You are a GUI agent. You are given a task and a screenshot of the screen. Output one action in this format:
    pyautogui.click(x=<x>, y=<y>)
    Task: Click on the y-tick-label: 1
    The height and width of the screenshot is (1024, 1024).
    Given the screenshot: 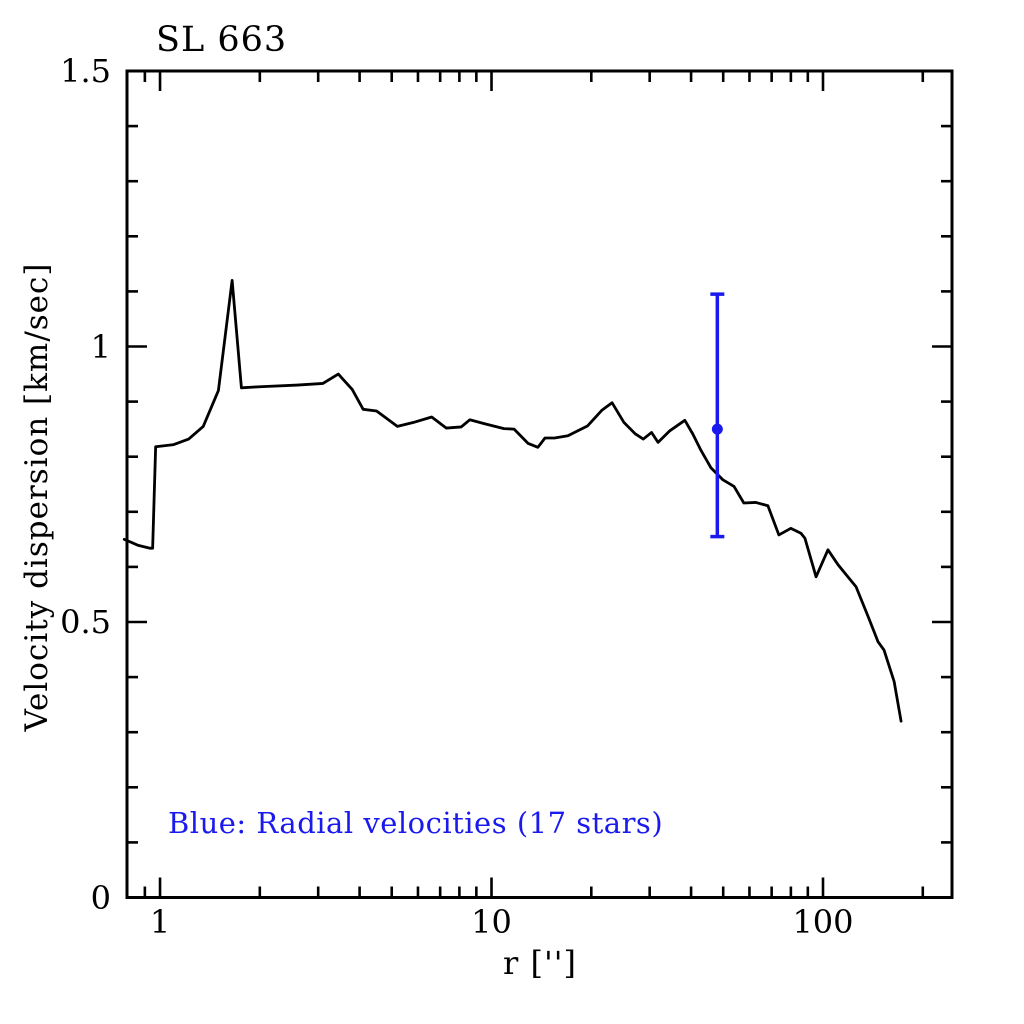 What is the action you would take?
    pyautogui.click(x=100, y=346)
    